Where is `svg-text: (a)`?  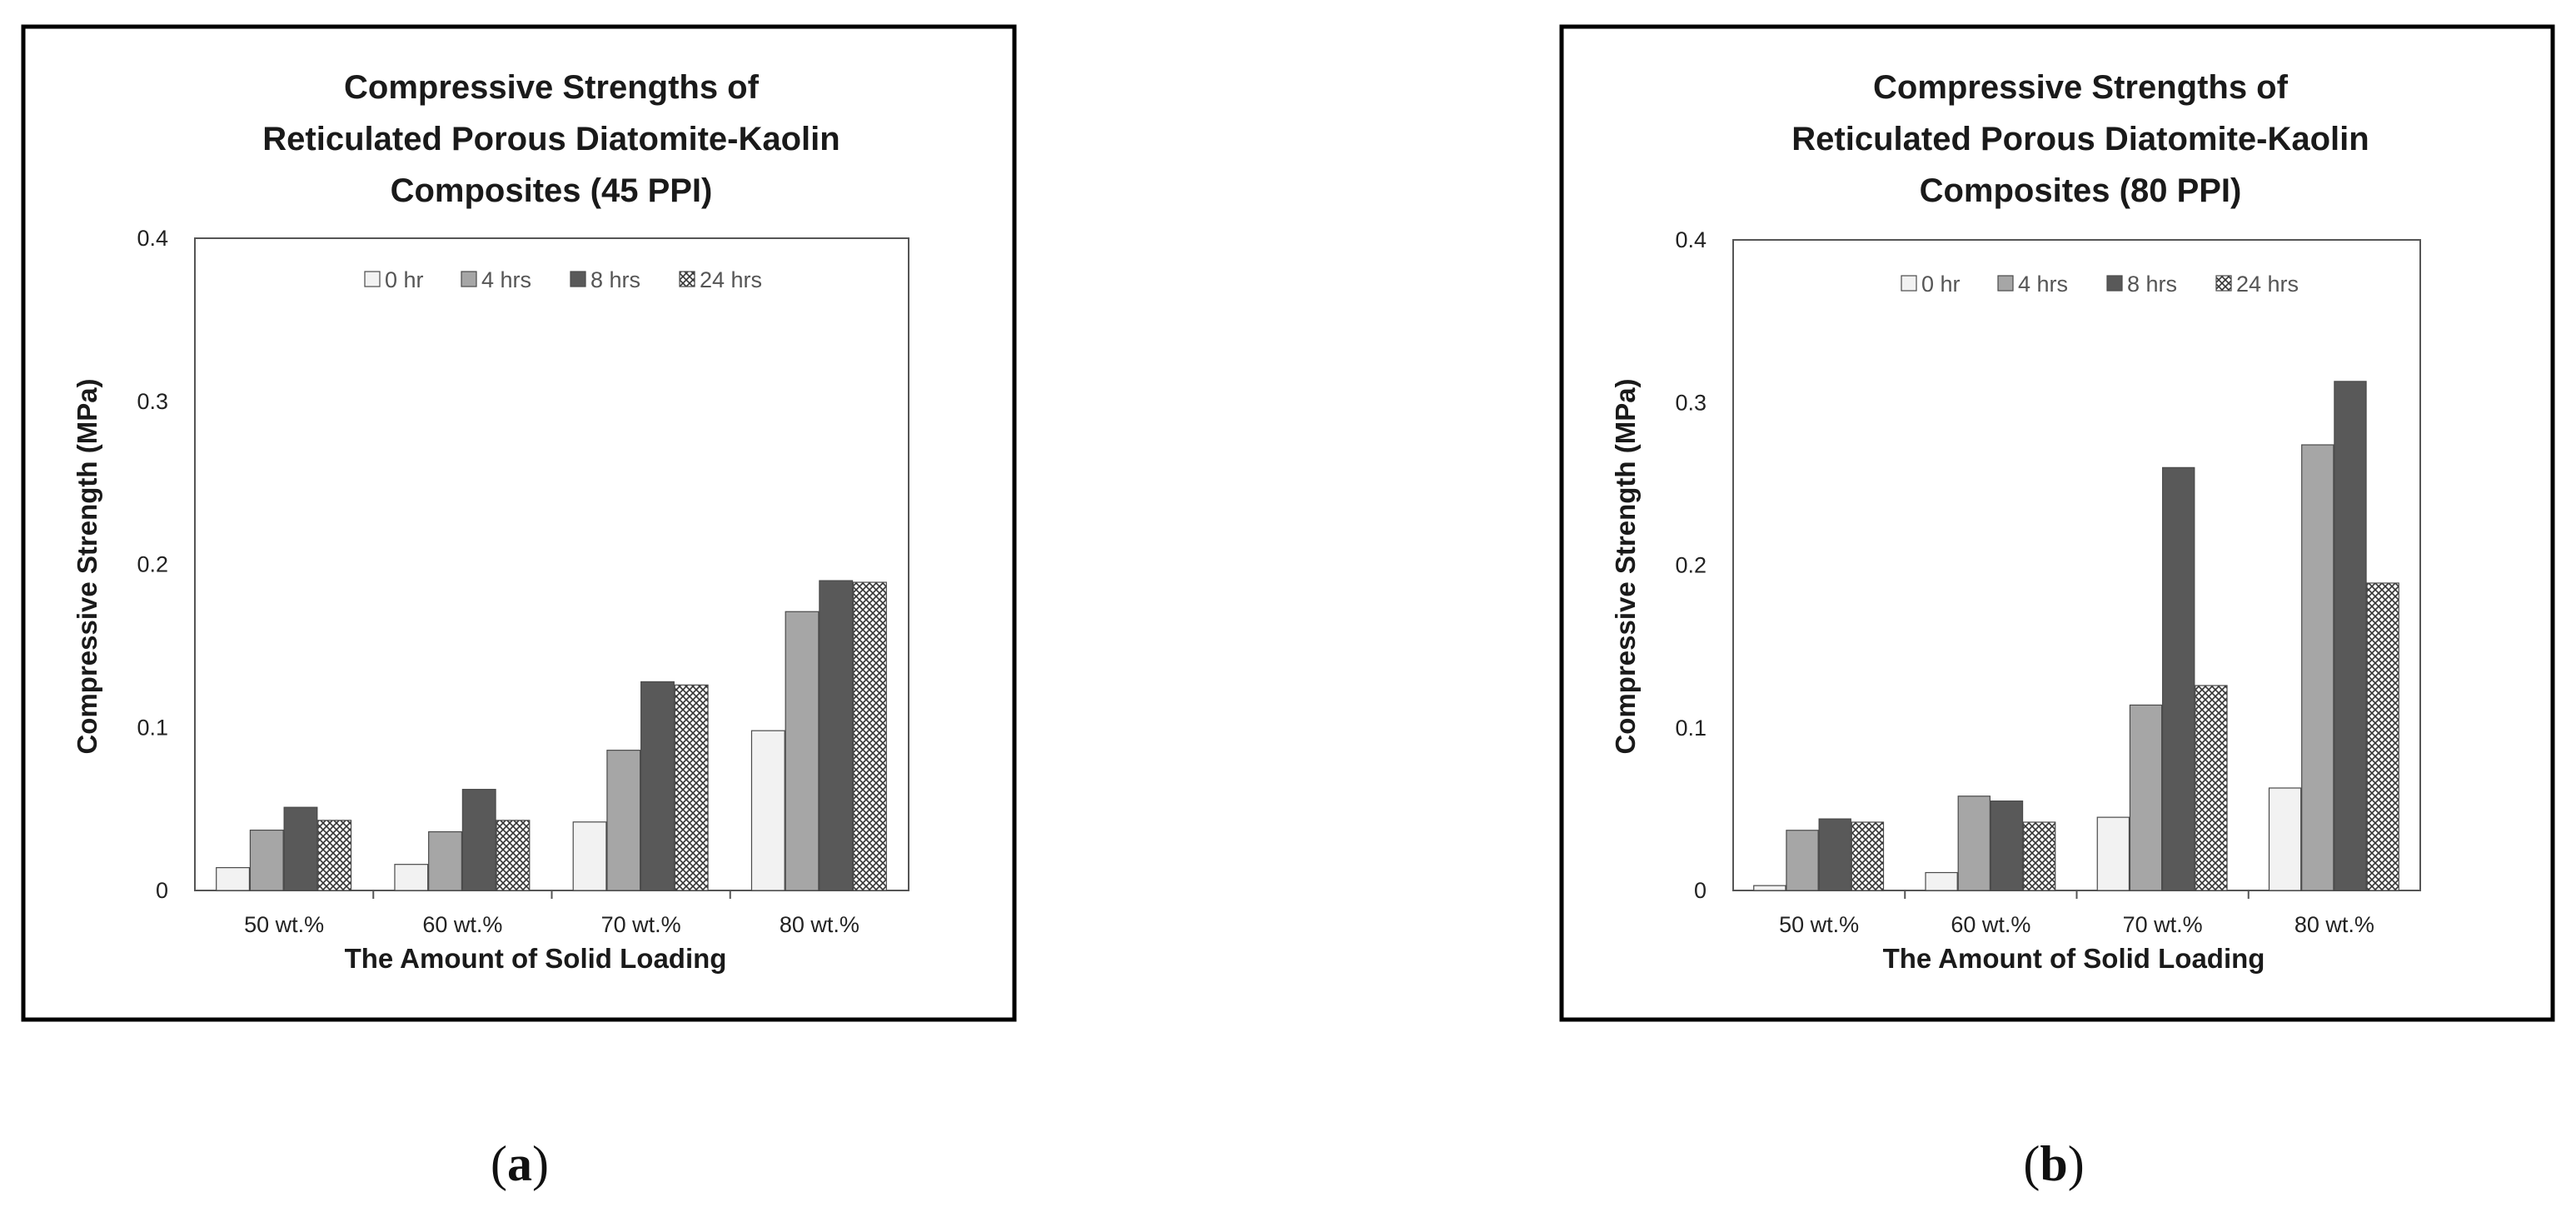
svg-text: (a) is located at coordinates (520, 1163).